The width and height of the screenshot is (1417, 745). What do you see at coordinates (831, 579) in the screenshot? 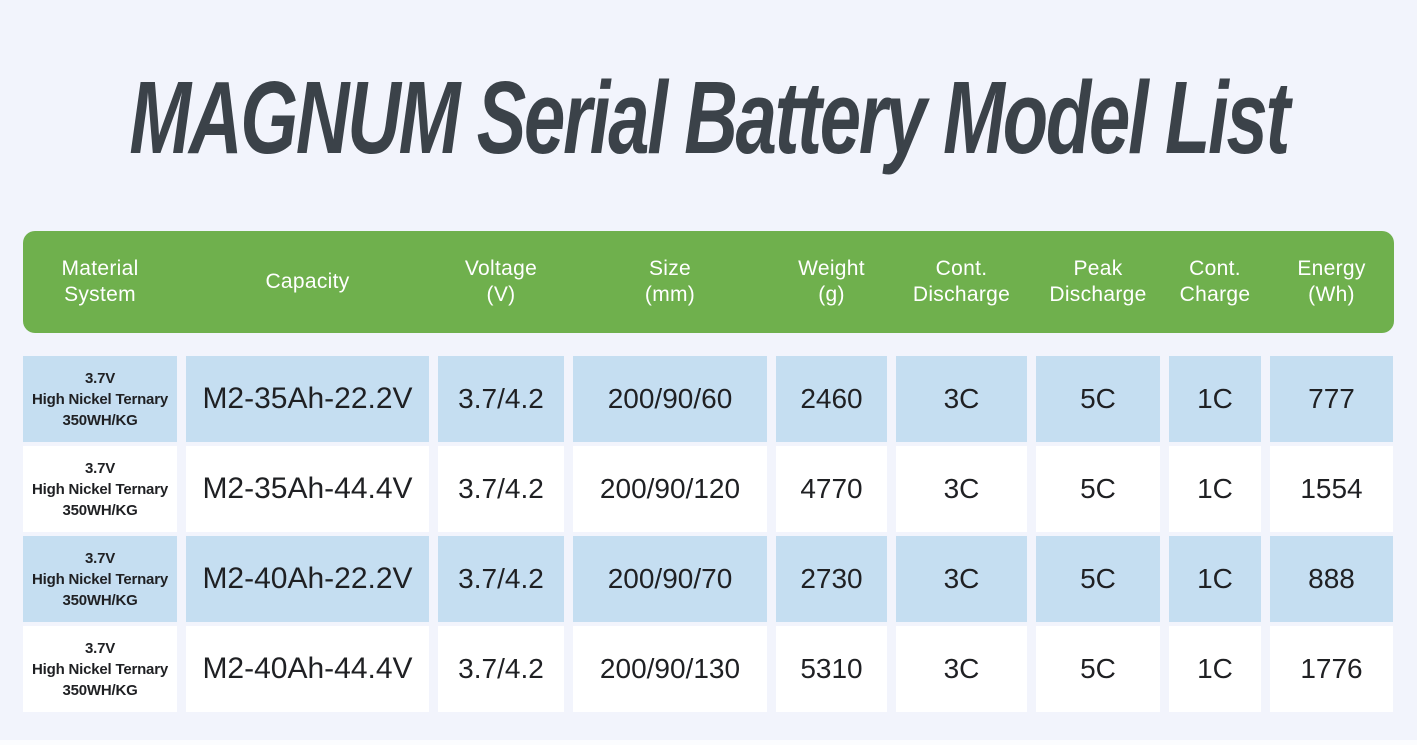
I see `weight-cell: 2730` at bounding box center [831, 579].